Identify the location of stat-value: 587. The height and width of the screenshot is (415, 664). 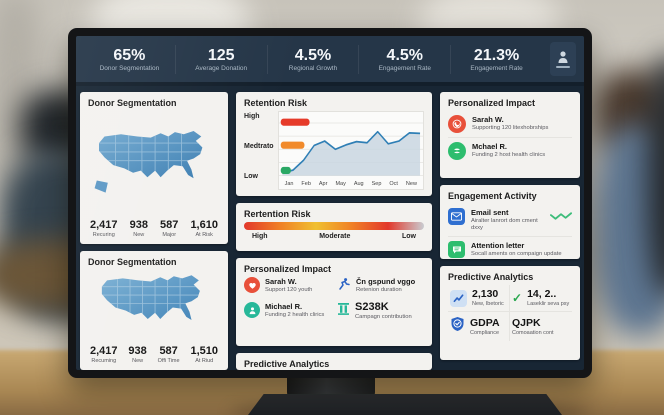
(168, 351).